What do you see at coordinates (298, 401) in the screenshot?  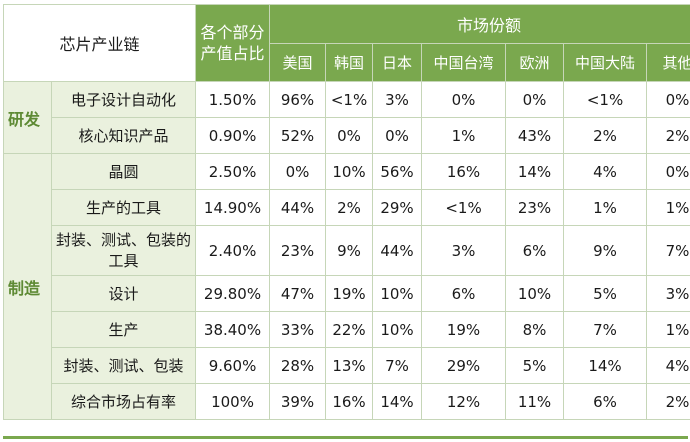 I see `value-cell: 39%` at bounding box center [298, 401].